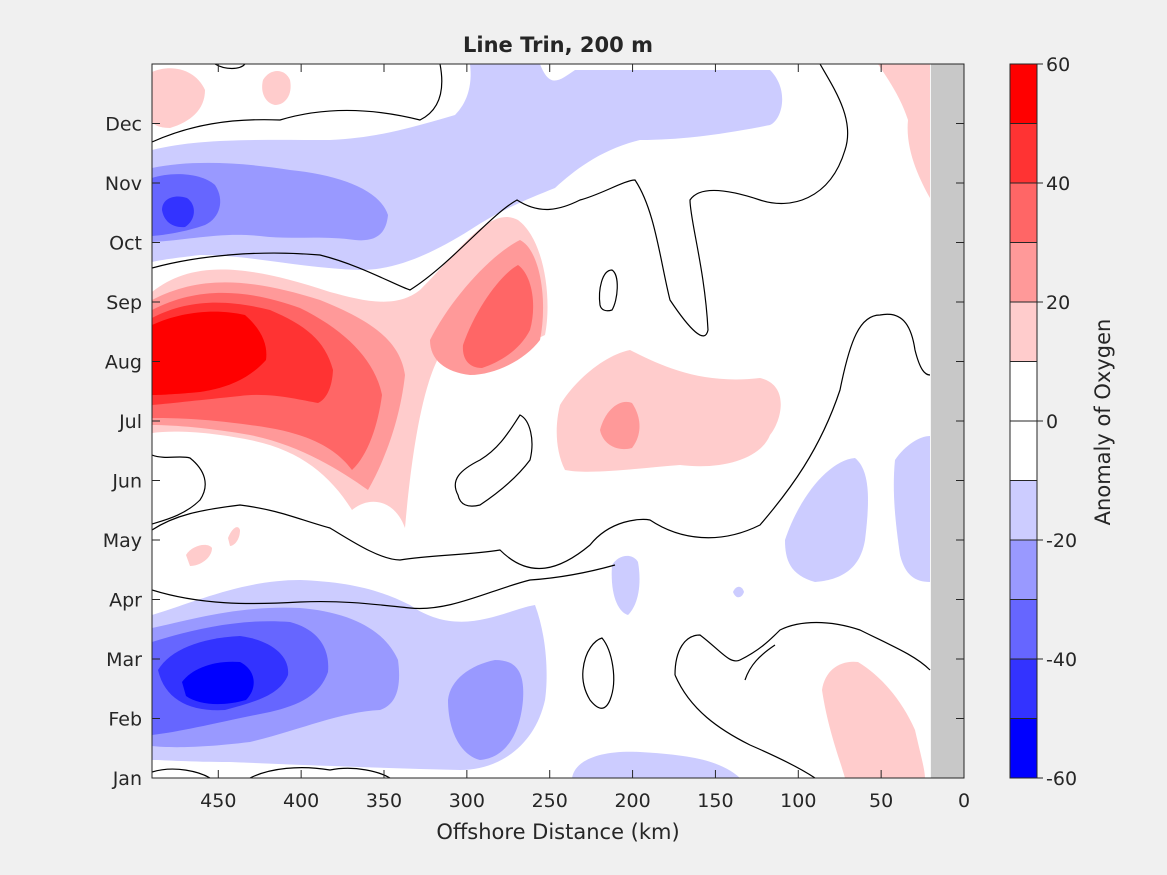  Describe the element at coordinates (964, 801) in the screenshot. I see `x-tick-label: 0` at that location.